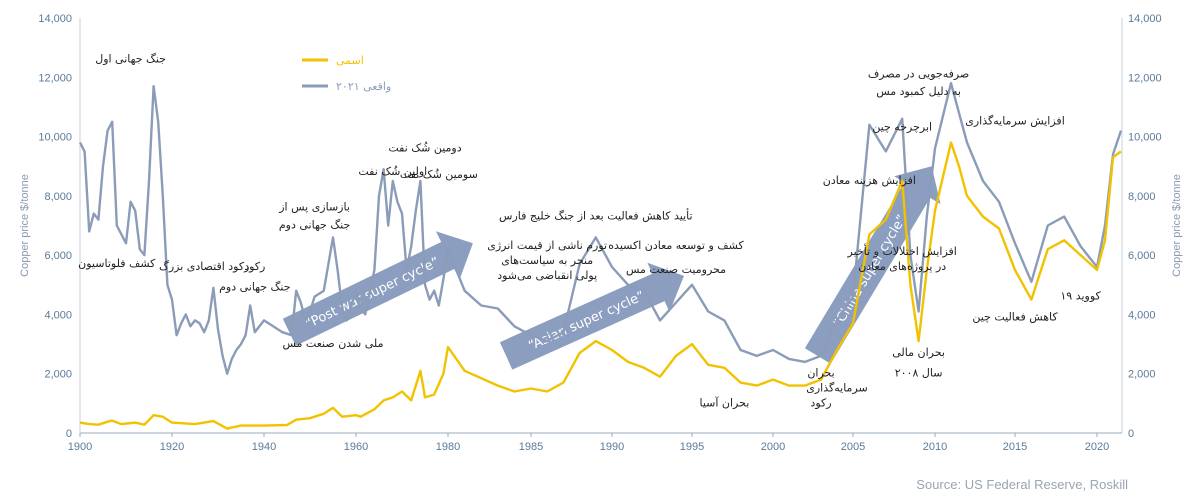 Image resolution: width=1200 pixels, height=500 pixels. Describe the element at coordinates (612, 447) in the screenshot. I see `x-tick-label: 1990` at that location.